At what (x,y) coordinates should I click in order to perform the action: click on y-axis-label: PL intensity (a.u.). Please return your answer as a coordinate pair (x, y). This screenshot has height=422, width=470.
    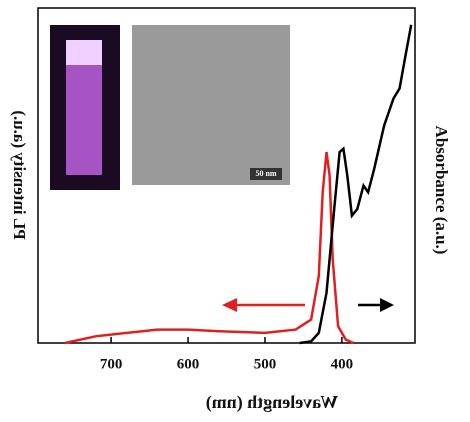
    Looking at the image, I should click on (19, 174).